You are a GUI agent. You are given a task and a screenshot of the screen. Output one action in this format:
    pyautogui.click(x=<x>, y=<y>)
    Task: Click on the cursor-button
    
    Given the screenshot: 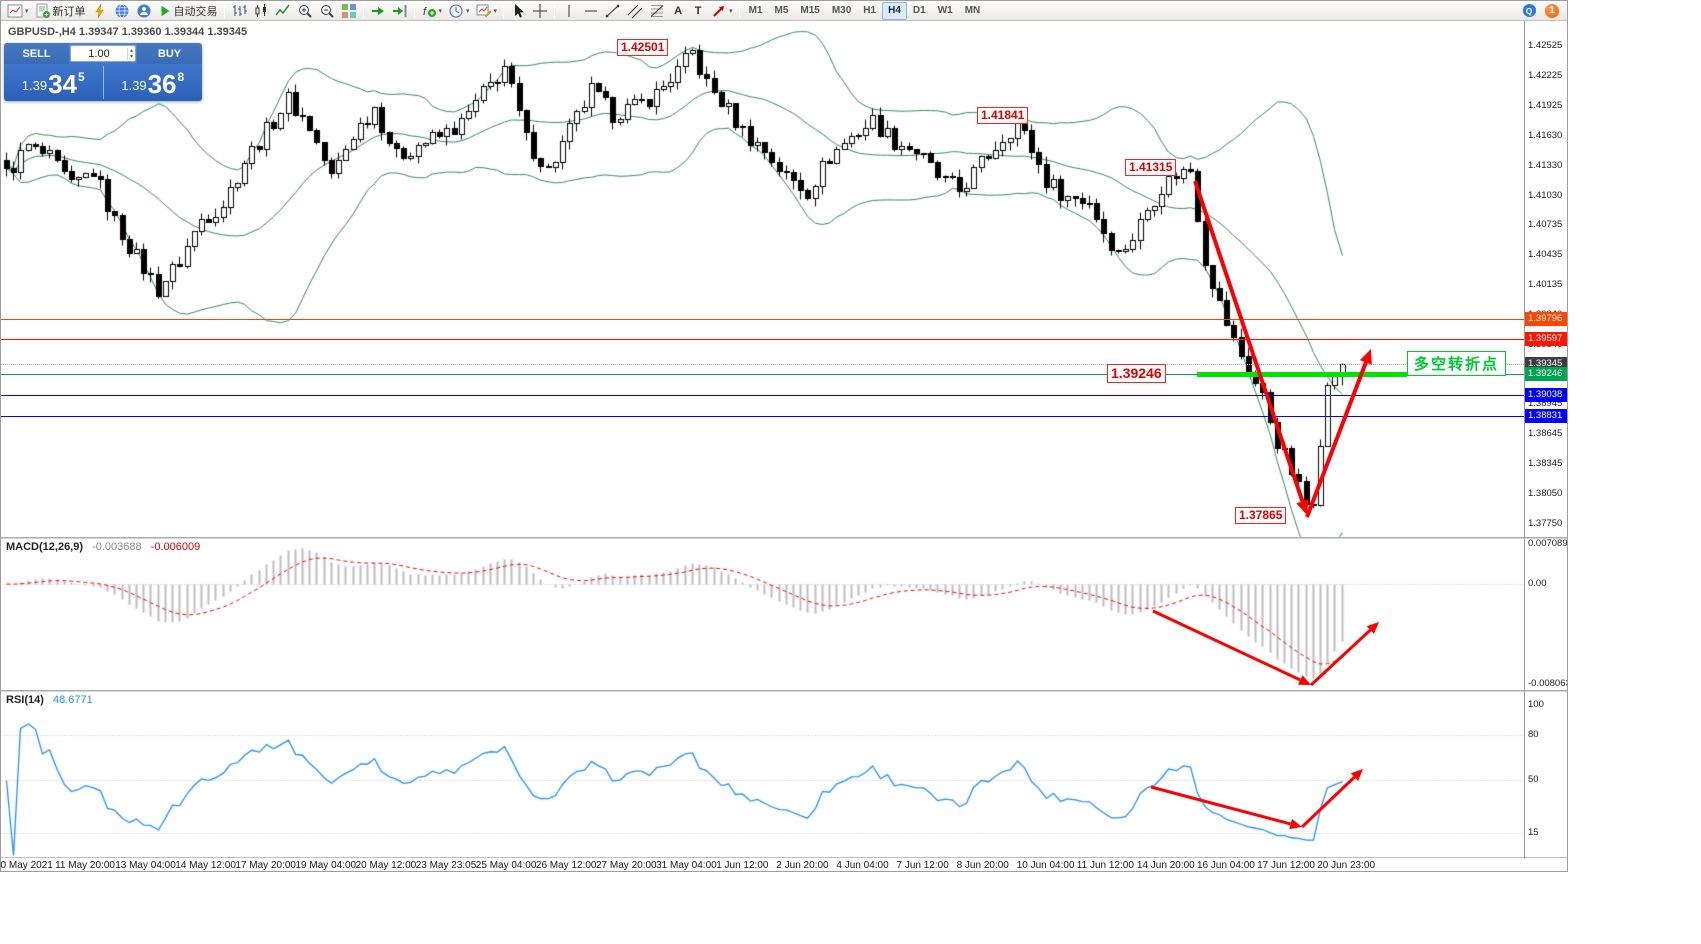 What is the action you would take?
    pyautogui.click(x=518, y=11)
    